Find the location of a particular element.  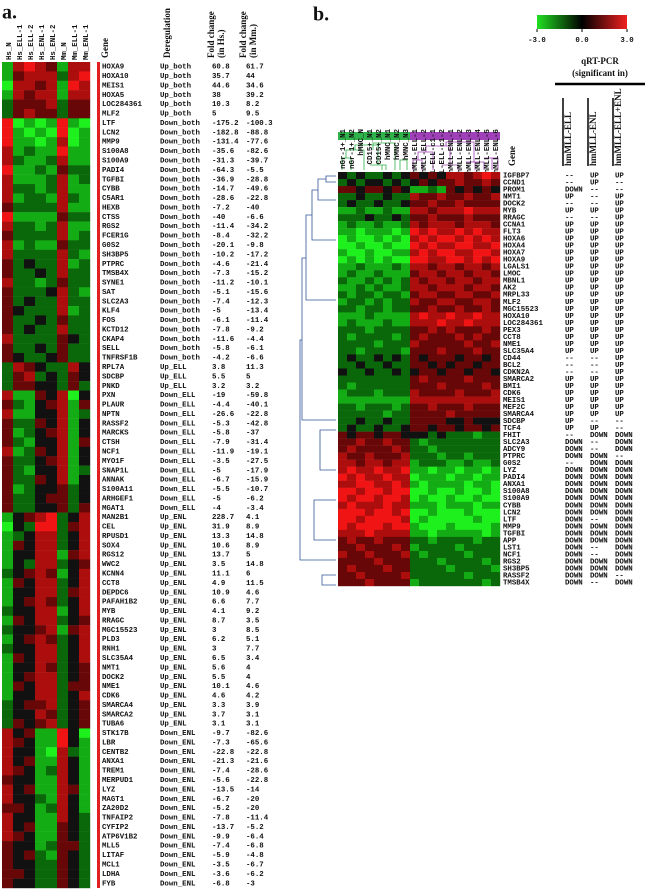

gene: CCT8 is located at coordinates (512, 338).